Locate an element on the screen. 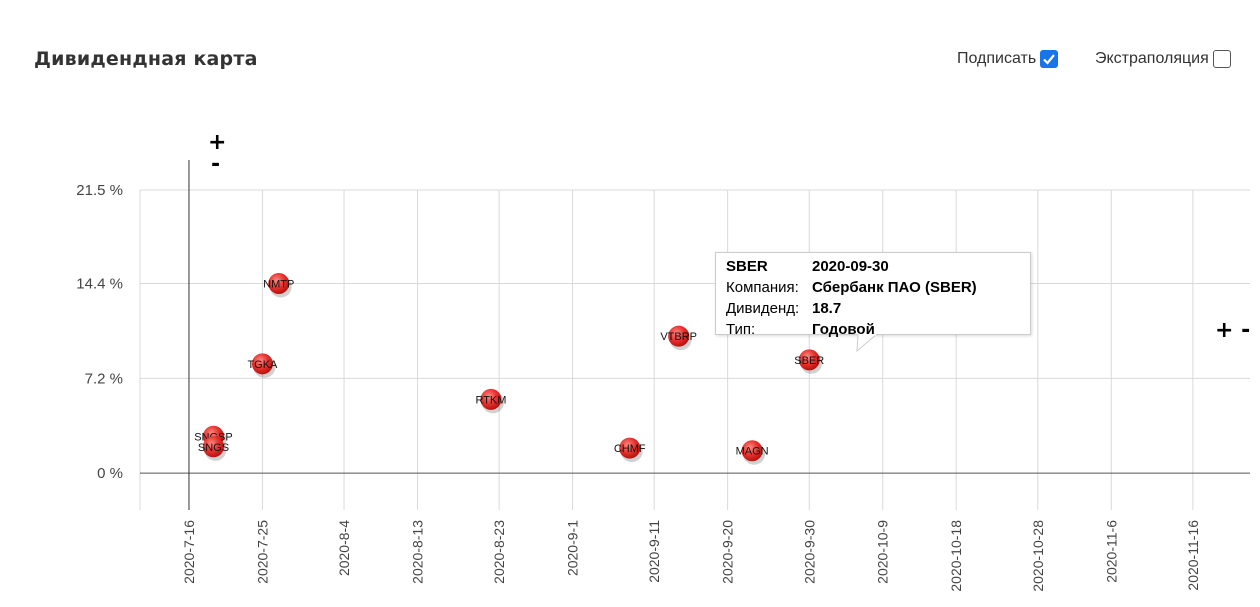  y-zoom-out-button: - is located at coordinates (216, 164).